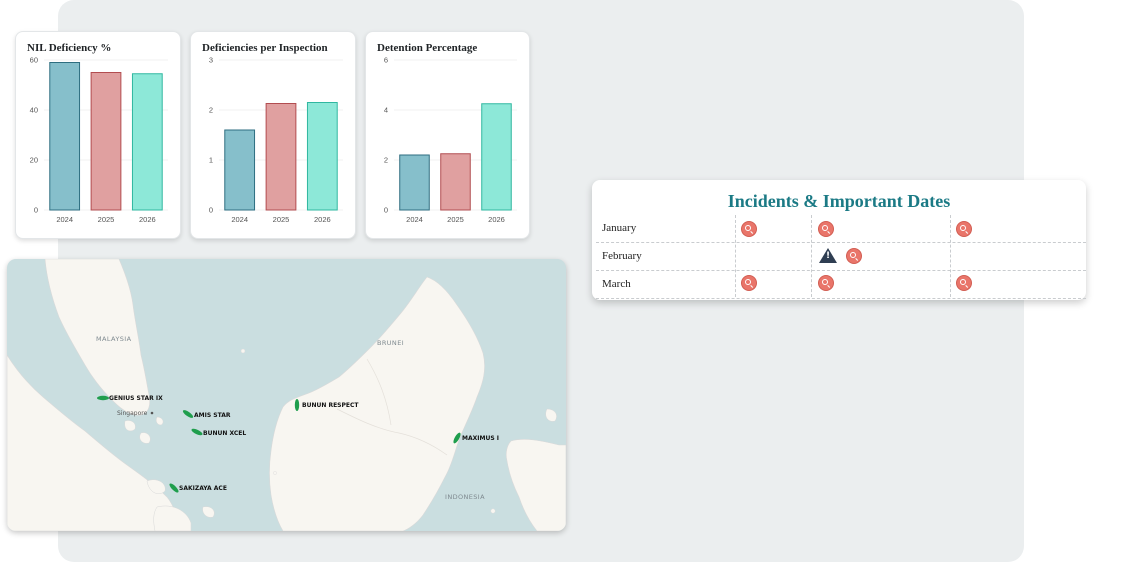 The height and width of the screenshot is (562, 1126). I want to click on land-malay-peninsula, so click(97, 337).